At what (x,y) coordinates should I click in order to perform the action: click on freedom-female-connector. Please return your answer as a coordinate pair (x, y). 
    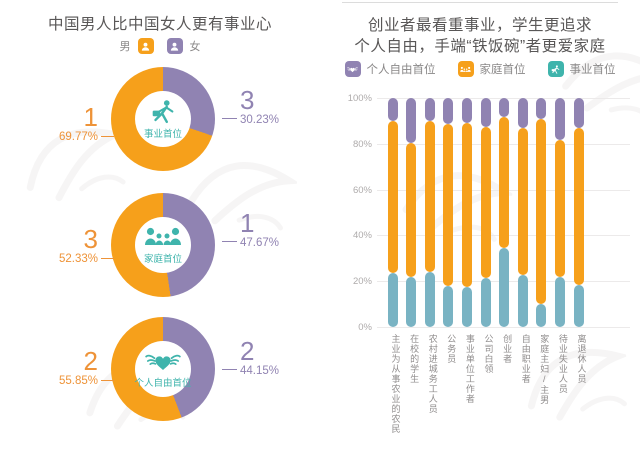
    Looking at the image, I should click on (229, 369).